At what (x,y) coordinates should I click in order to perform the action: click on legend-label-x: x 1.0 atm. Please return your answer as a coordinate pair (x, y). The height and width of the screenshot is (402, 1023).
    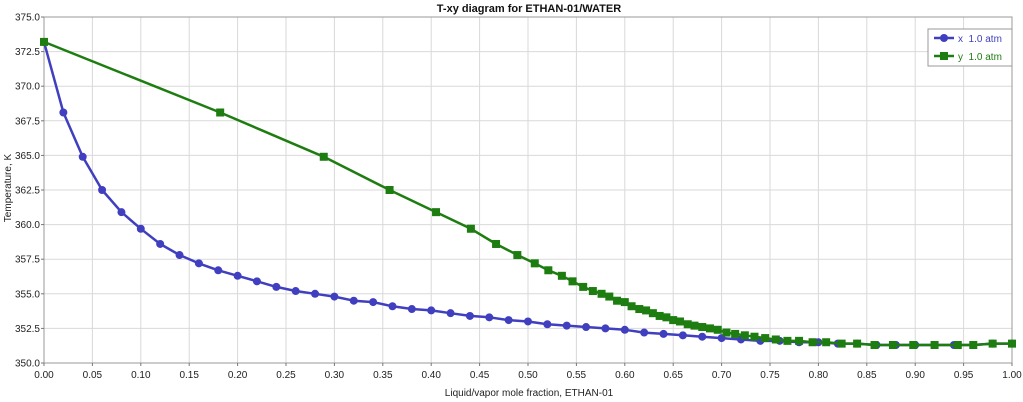
    Looking at the image, I should click on (980, 39).